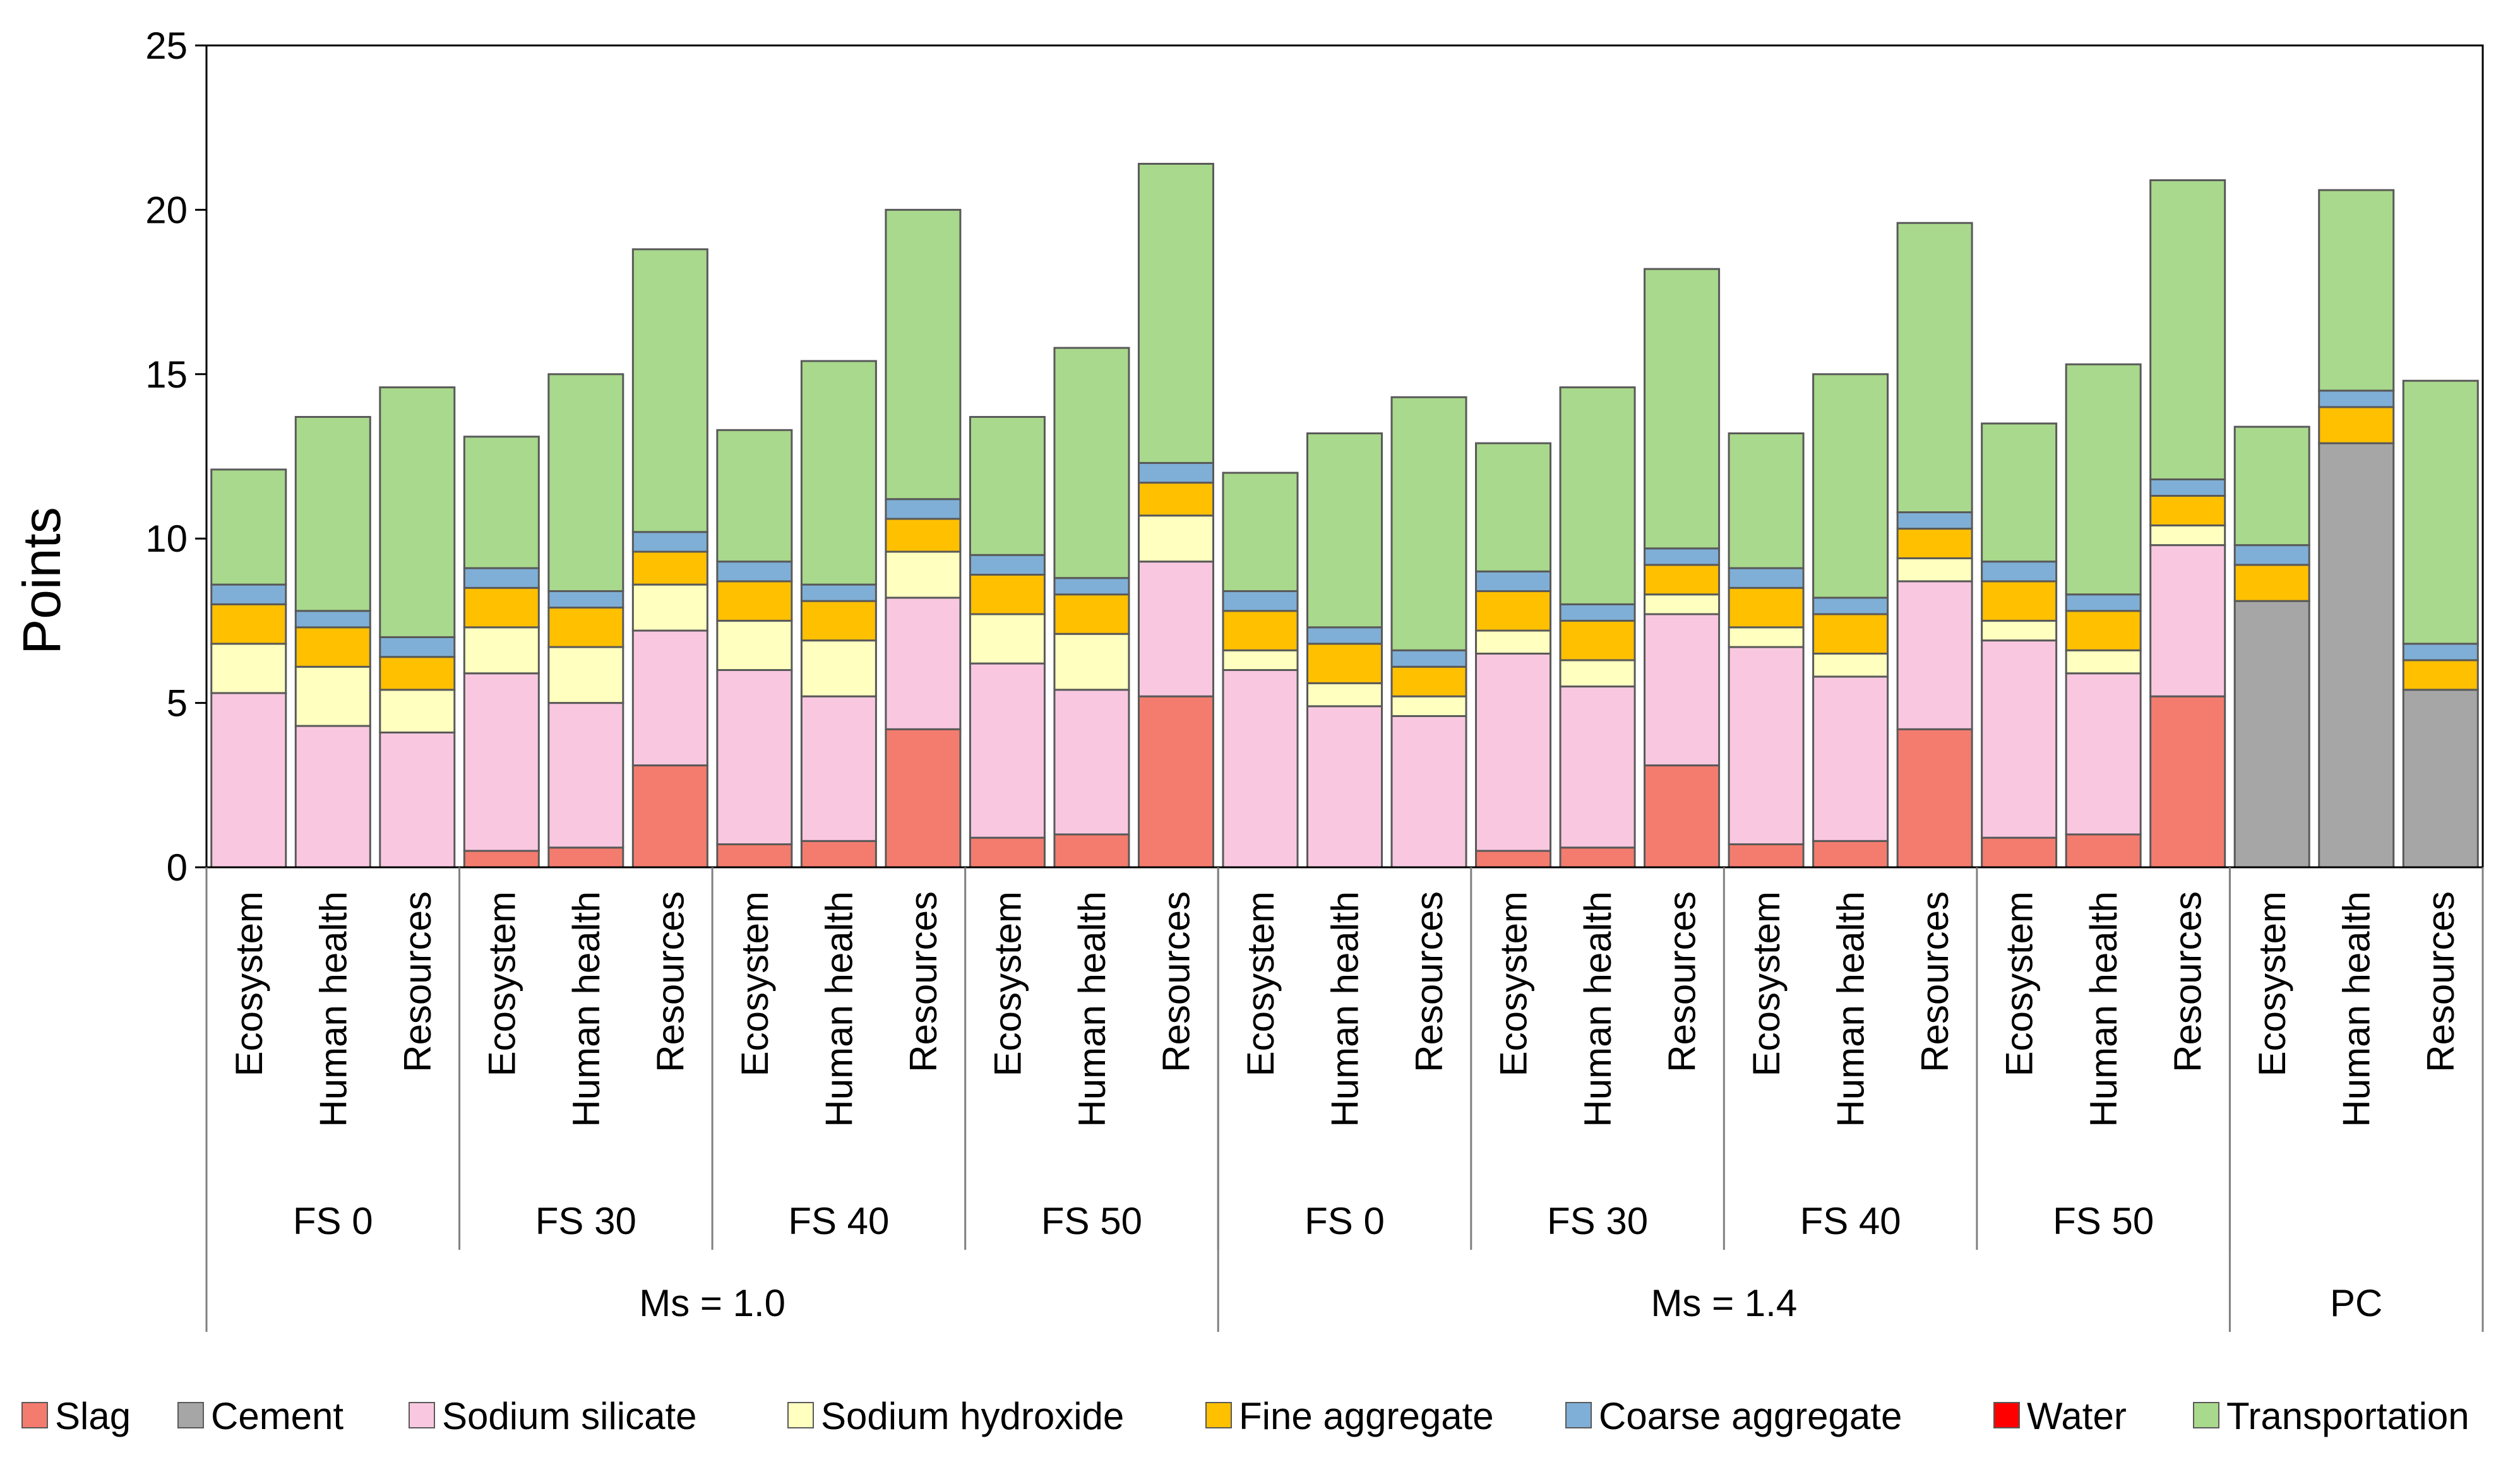 The width and height of the screenshot is (2520, 1460). I want to click on y-tick-label: 20, so click(166, 210).